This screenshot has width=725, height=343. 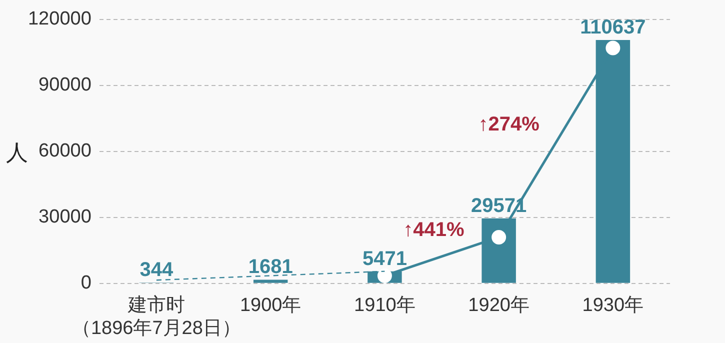 I want to click on x-tick-label: 1910年, so click(x=385, y=305).